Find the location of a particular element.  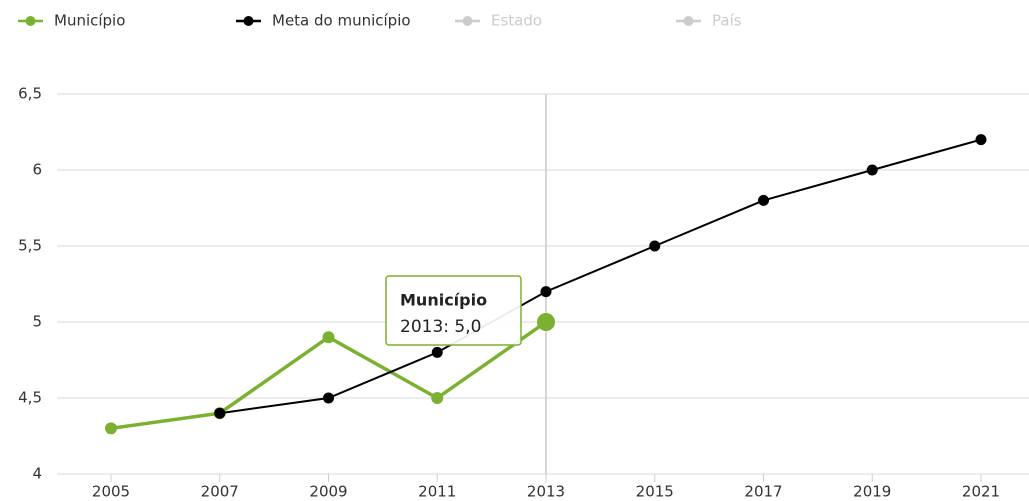

tooltip-box is located at coordinates (453, 310).